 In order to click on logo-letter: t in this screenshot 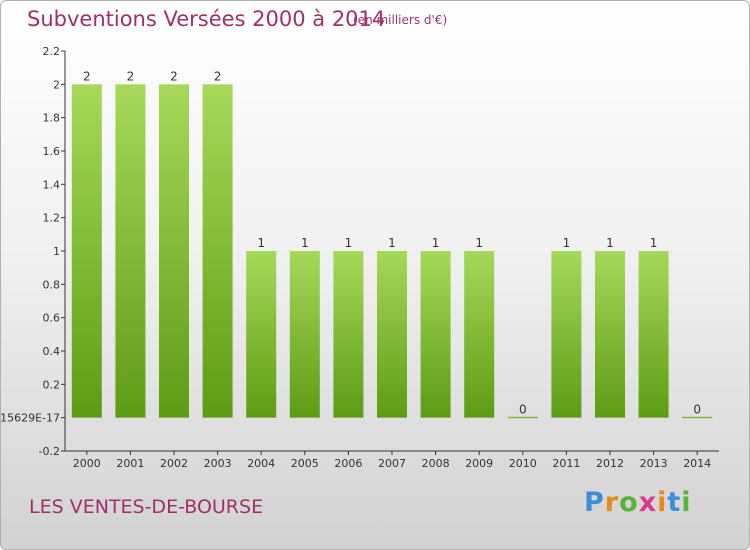, I will do `click(674, 502)`.